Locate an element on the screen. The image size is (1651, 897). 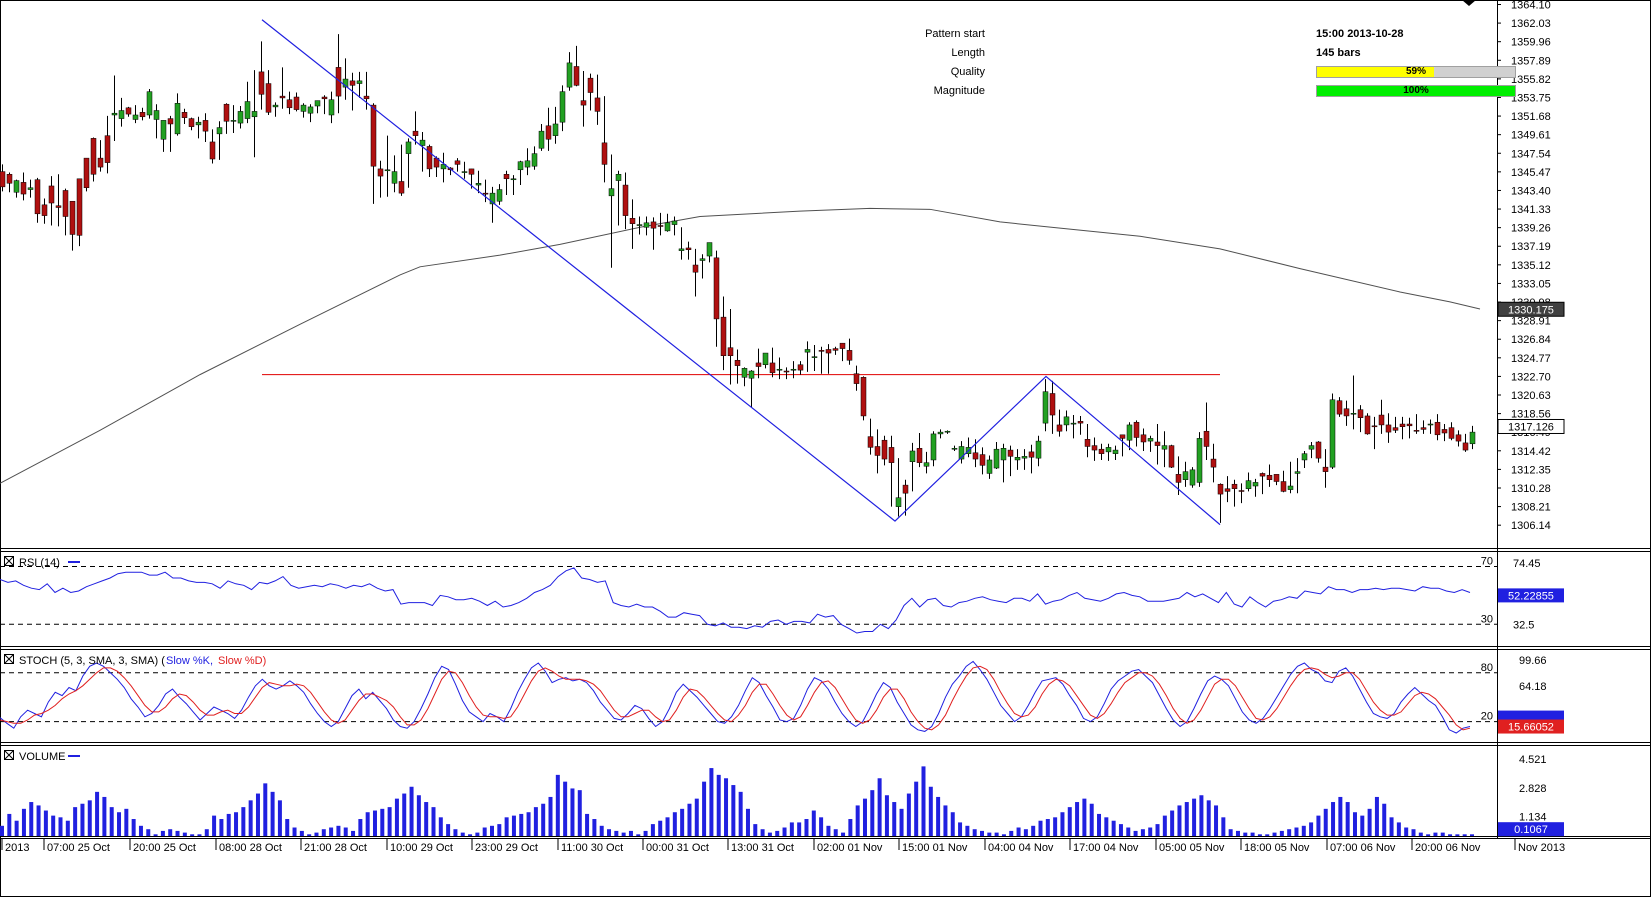
price-tick-label: 1326.84 is located at coordinates (1531, 340).